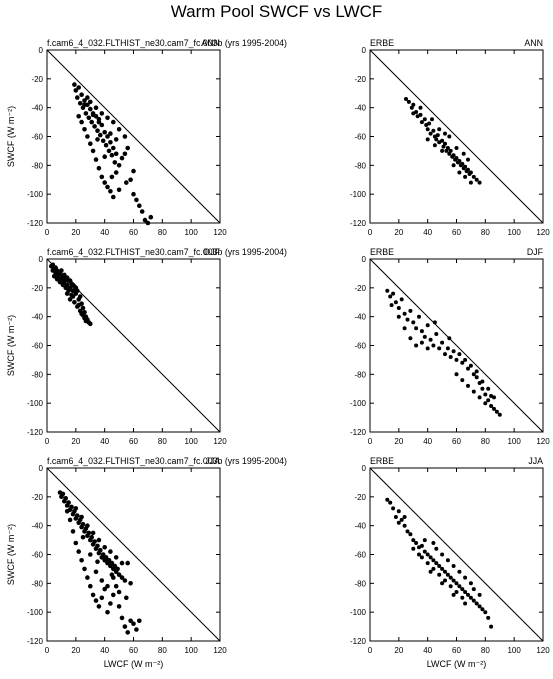 Image resolution: width=553 pixels, height=679 pixels. I want to click on x-tick-label: 120, so click(220, 232).